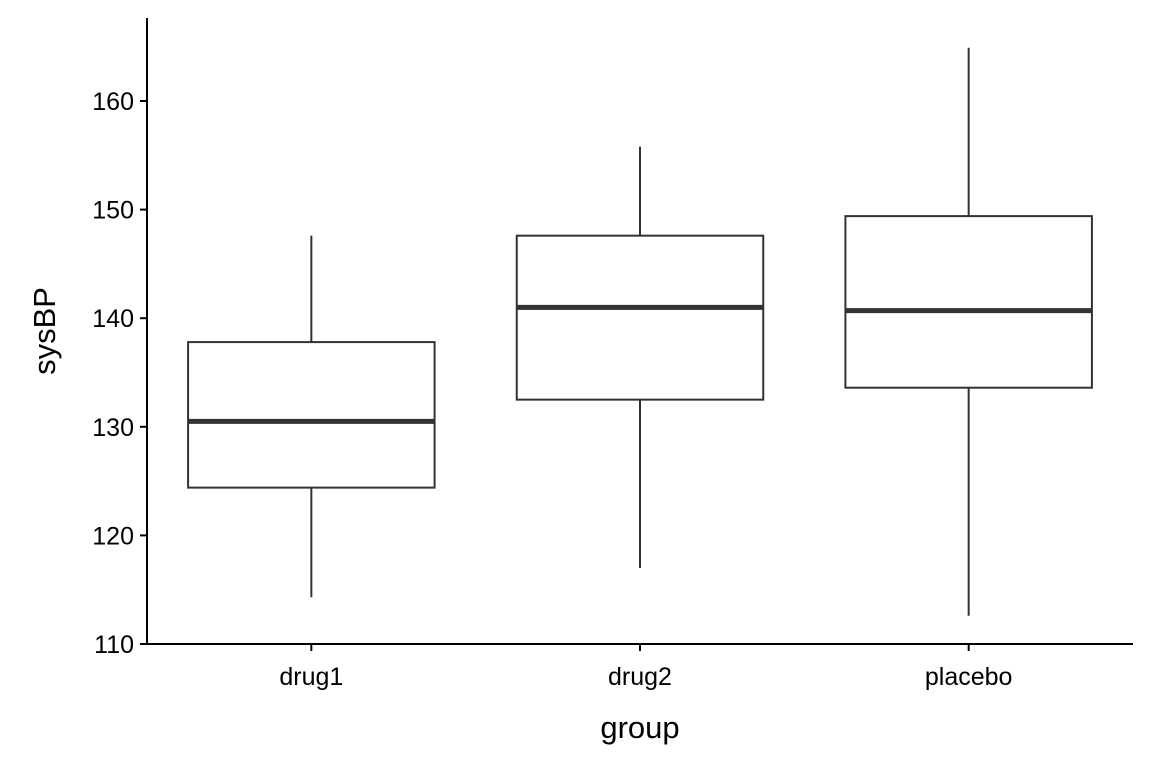 This screenshot has width=1152, height=768. What do you see at coordinates (311, 677) in the screenshot?
I see `x-tick-label: drug1` at bounding box center [311, 677].